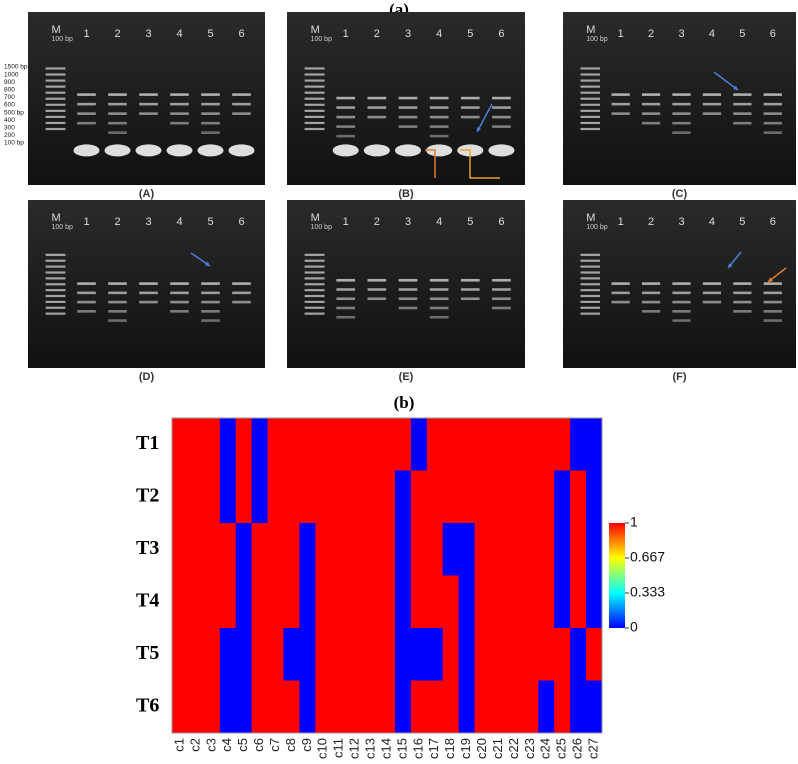 This screenshot has height=764, width=798. What do you see at coordinates (14, 143) in the screenshot?
I see `ladder-label: 100 bp` at bounding box center [14, 143].